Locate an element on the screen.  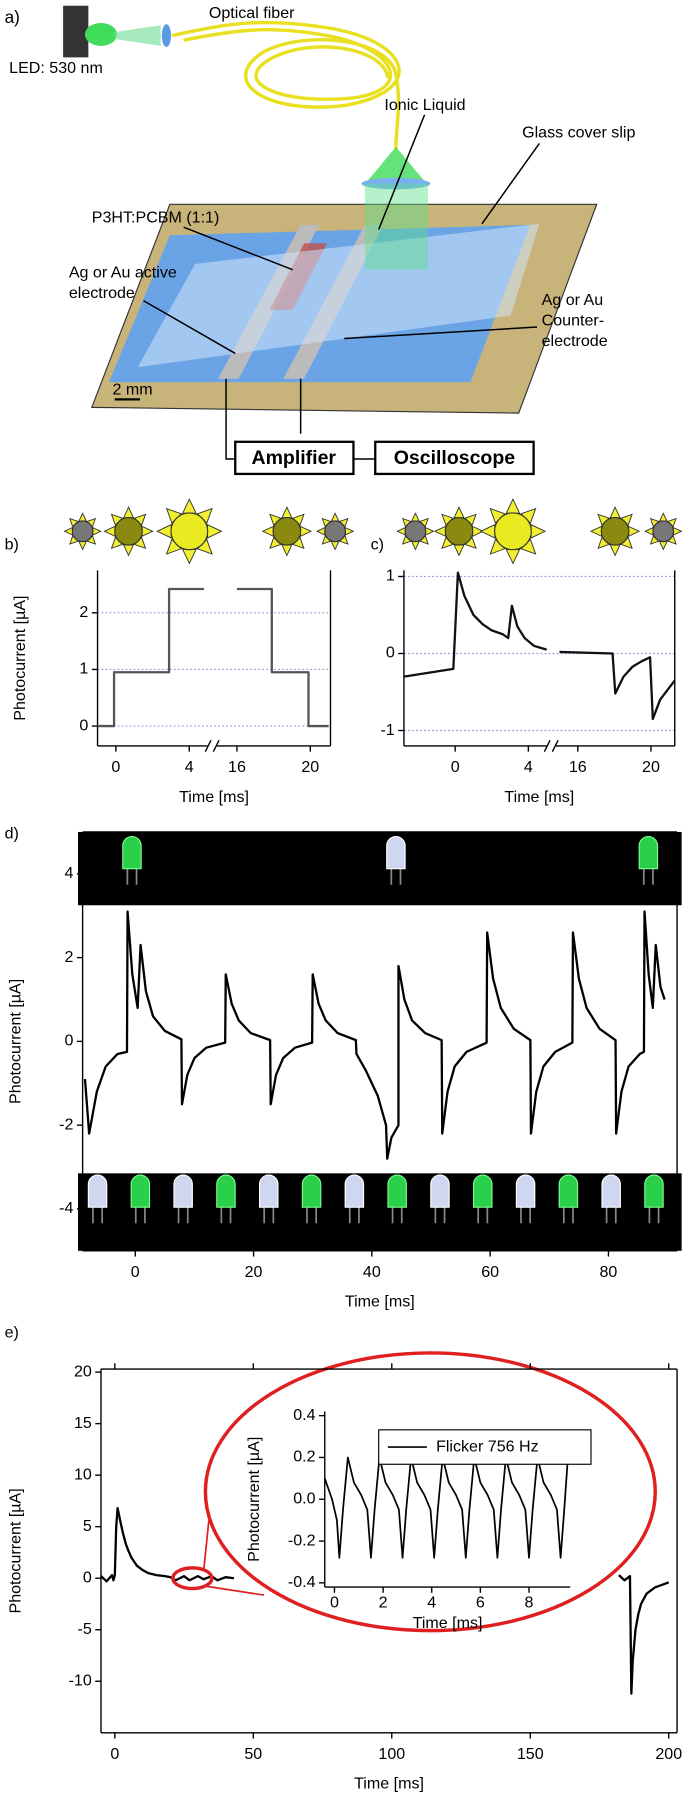
y-tick-label: 0.0 is located at coordinates (304, 1499).